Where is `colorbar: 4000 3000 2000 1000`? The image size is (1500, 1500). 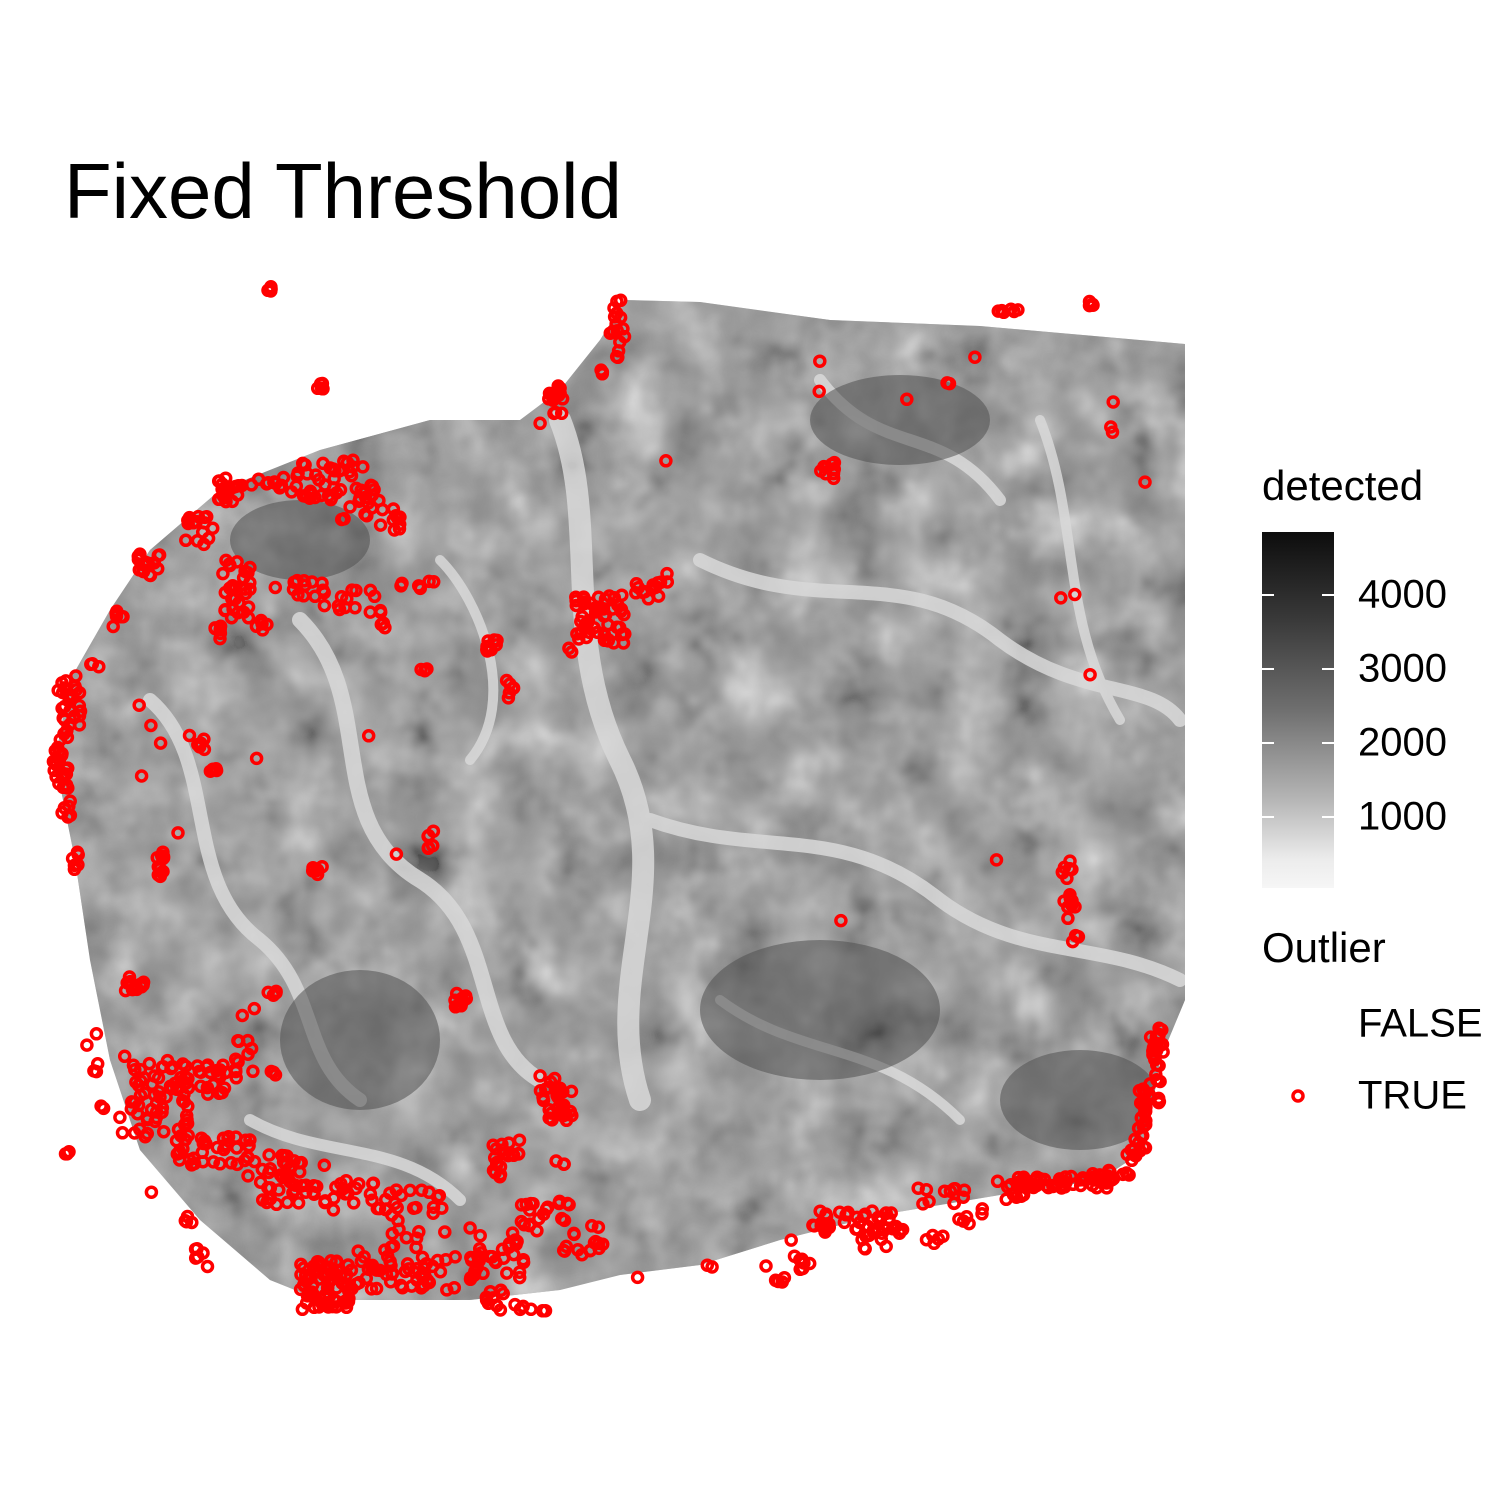
colorbar: 4000 3000 2000 1000 is located at coordinates (1354, 710).